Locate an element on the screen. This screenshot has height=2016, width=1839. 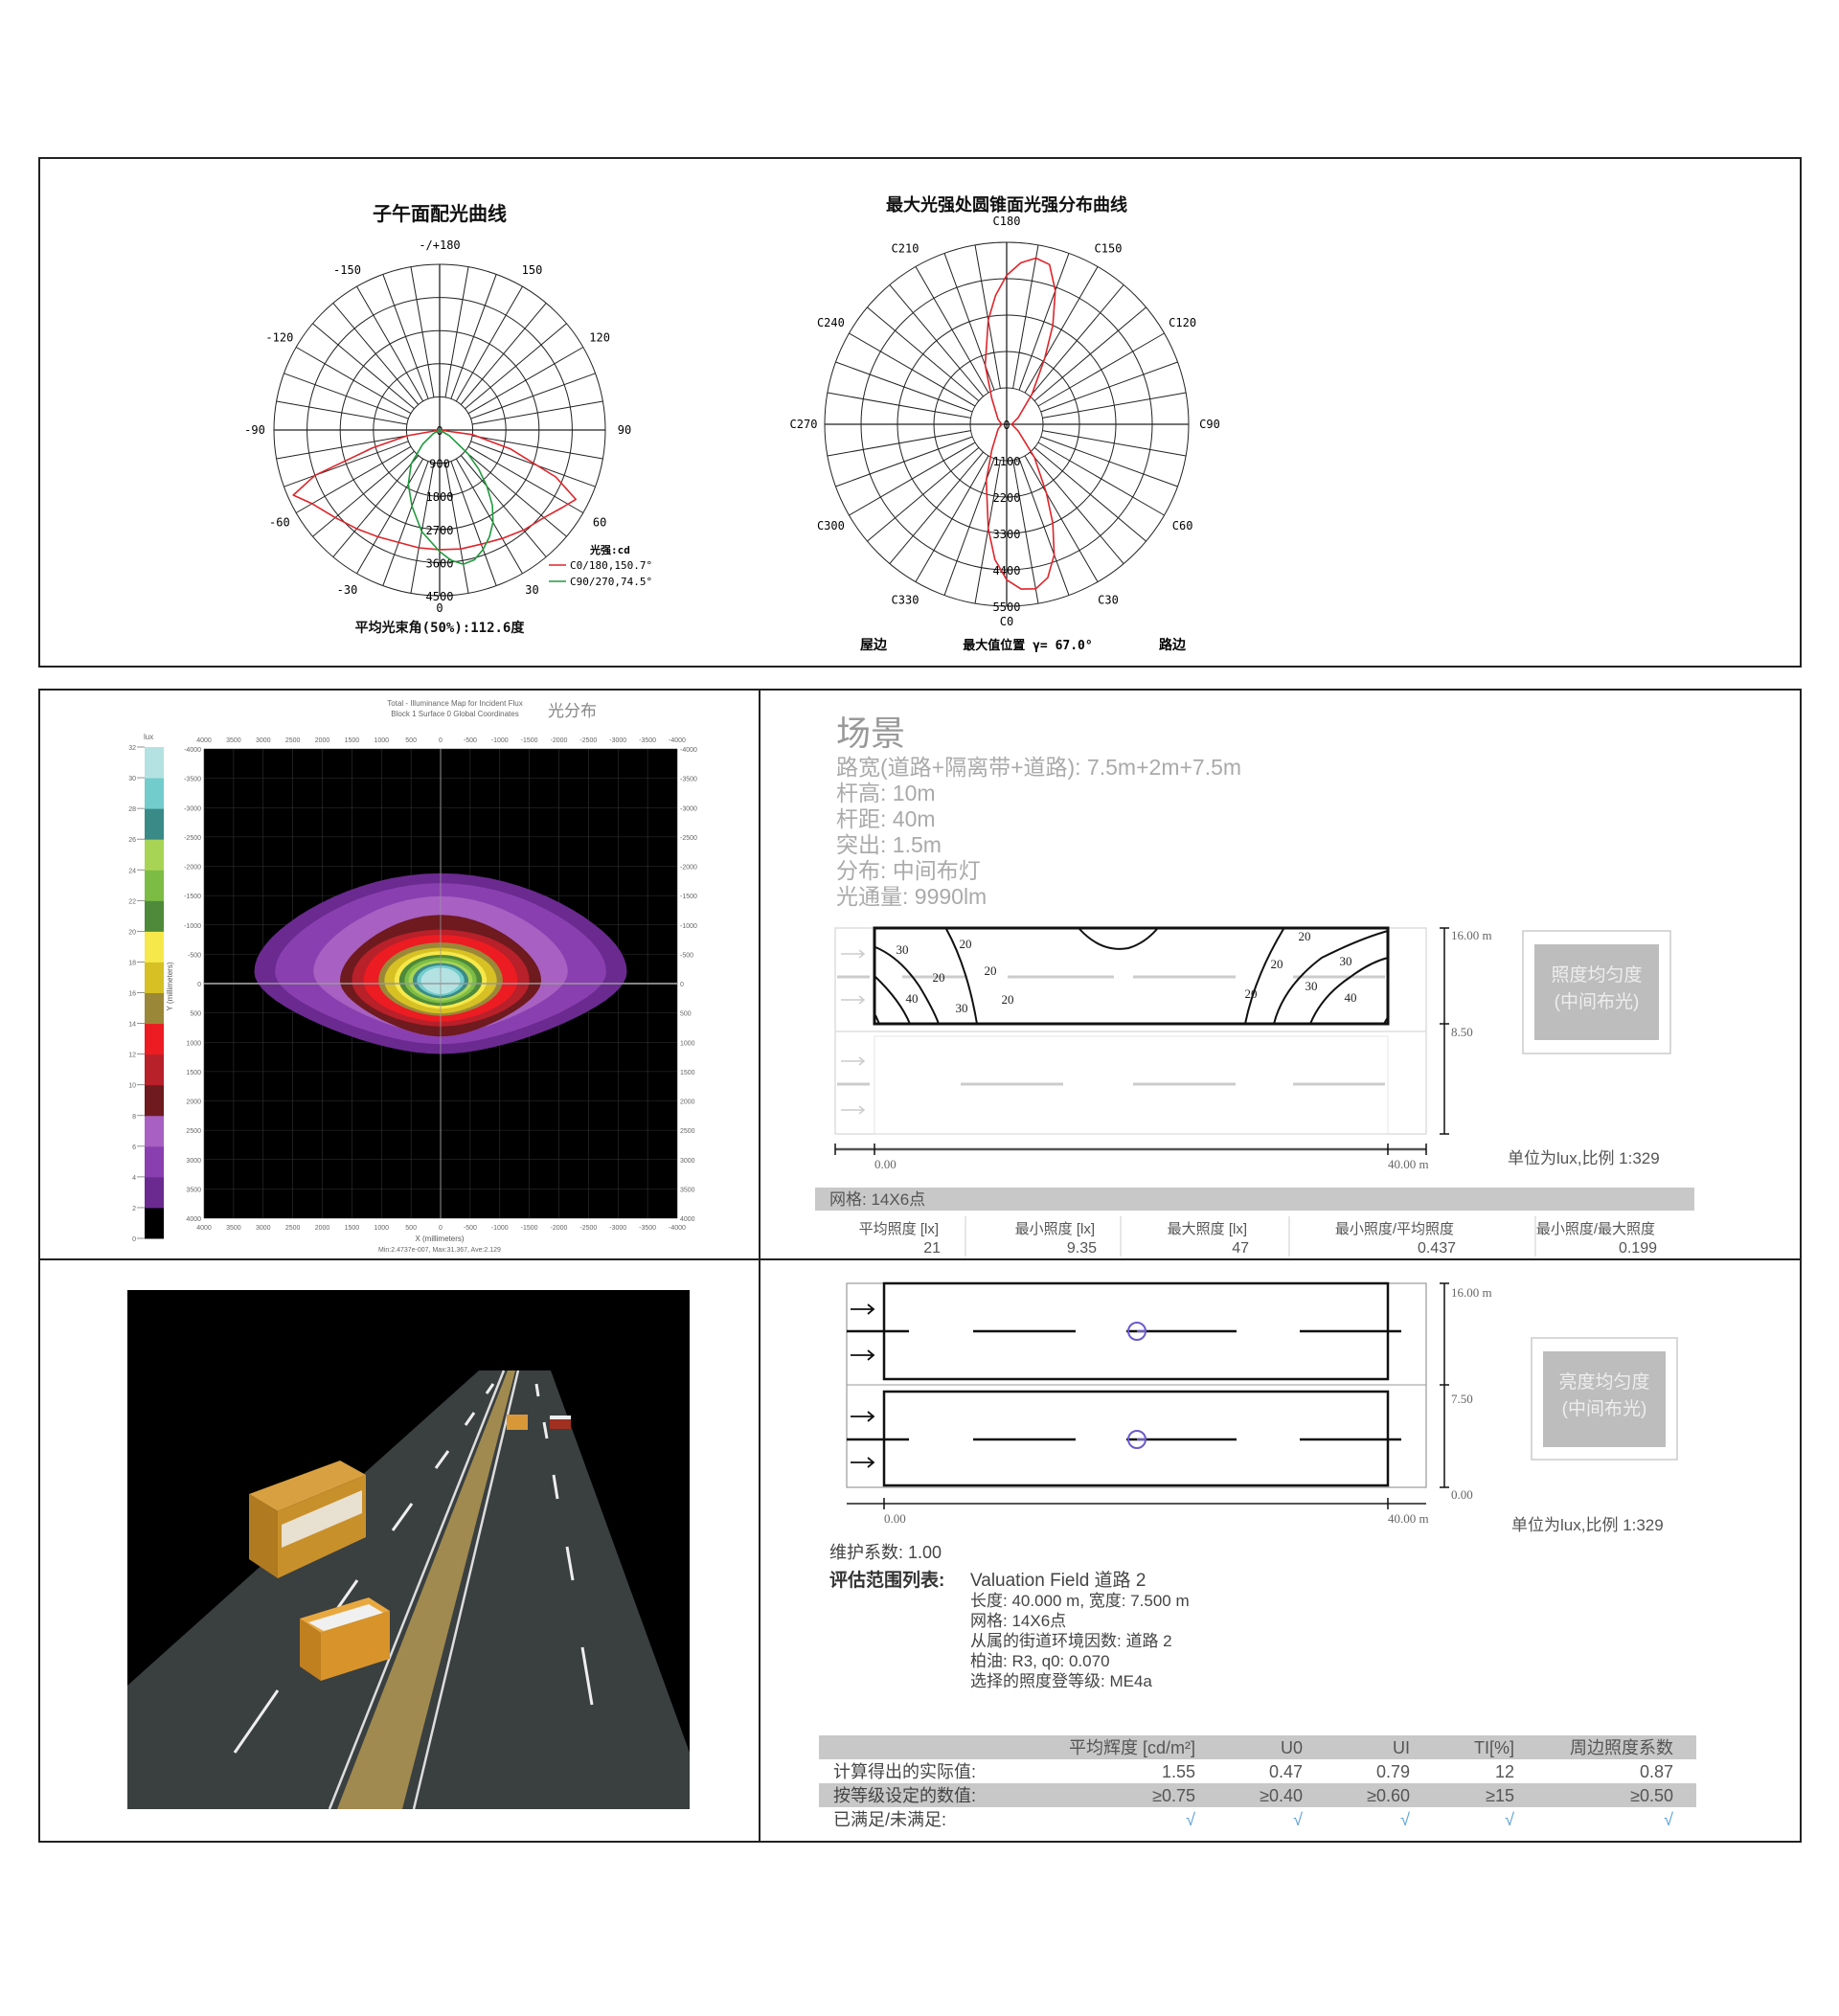
colorbar-tick: 18 is located at coordinates (132, 963).